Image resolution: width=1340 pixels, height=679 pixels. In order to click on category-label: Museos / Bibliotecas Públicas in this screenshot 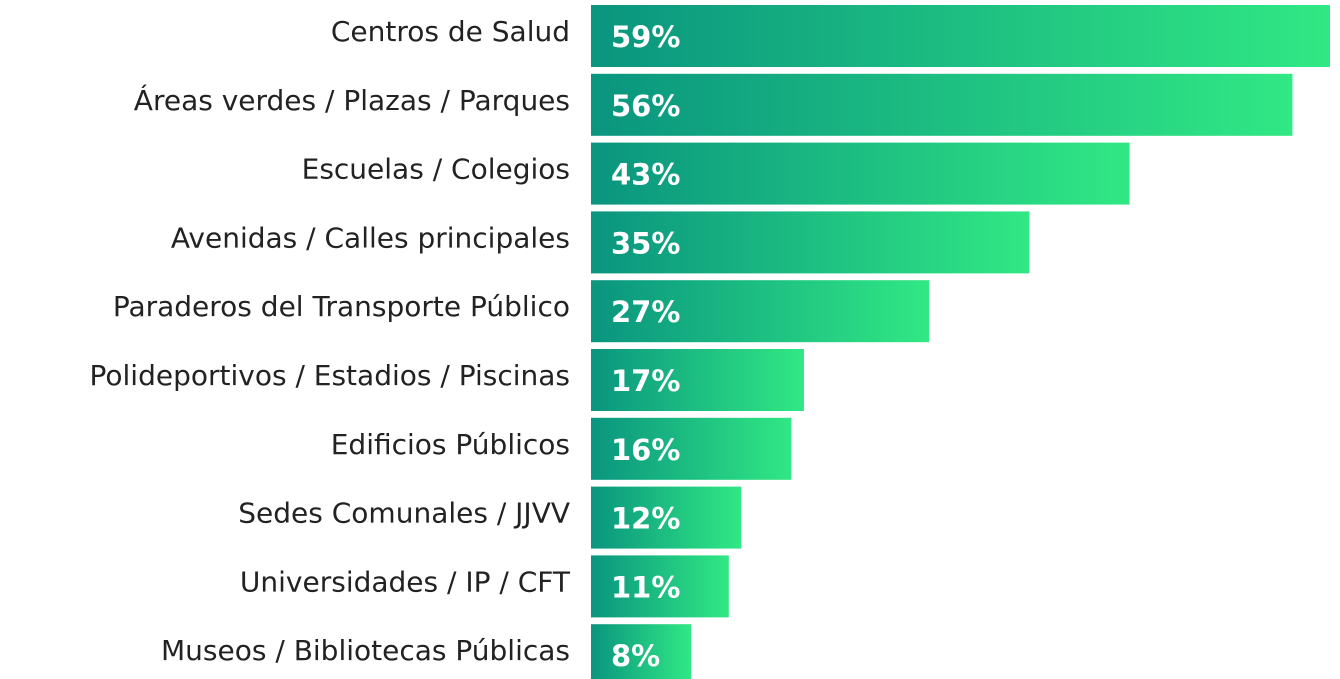, I will do `click(365, 650)`.